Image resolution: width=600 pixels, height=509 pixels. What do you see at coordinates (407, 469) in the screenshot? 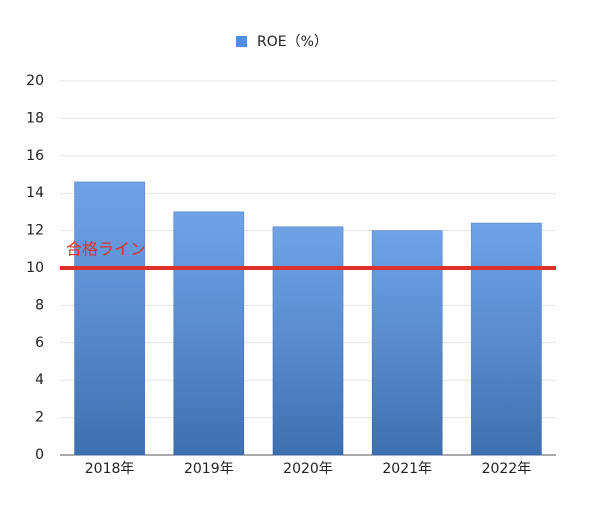
I see `x-tick-label: 2021年` at bounding box center [407, 469].